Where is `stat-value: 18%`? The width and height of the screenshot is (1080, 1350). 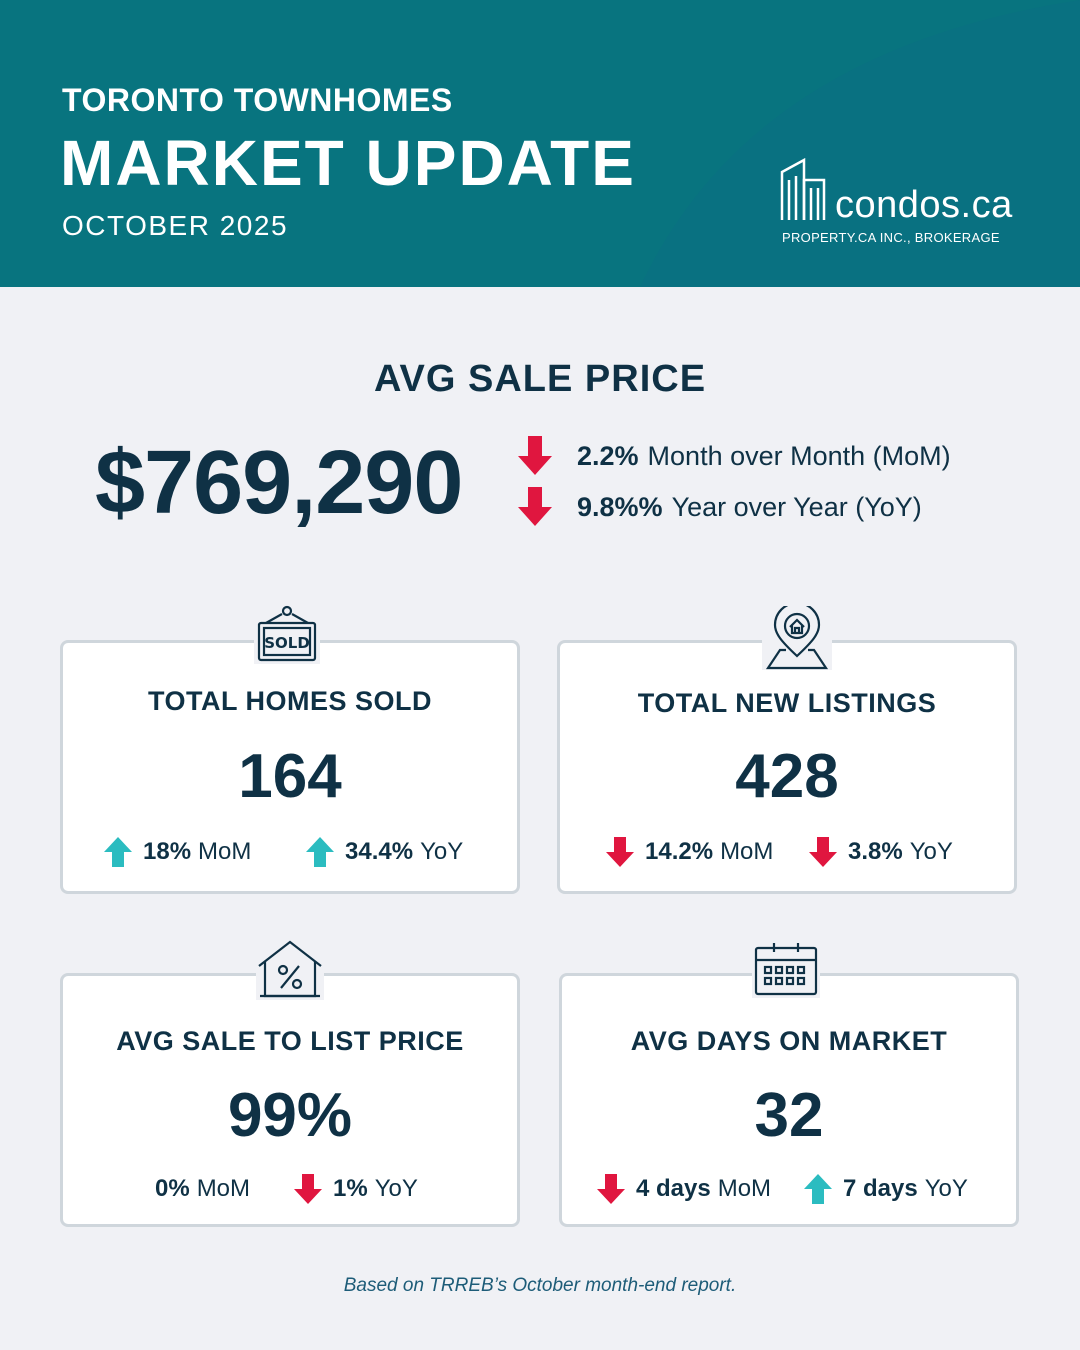
stat-value: 18% is located at coordinates (167, 851).